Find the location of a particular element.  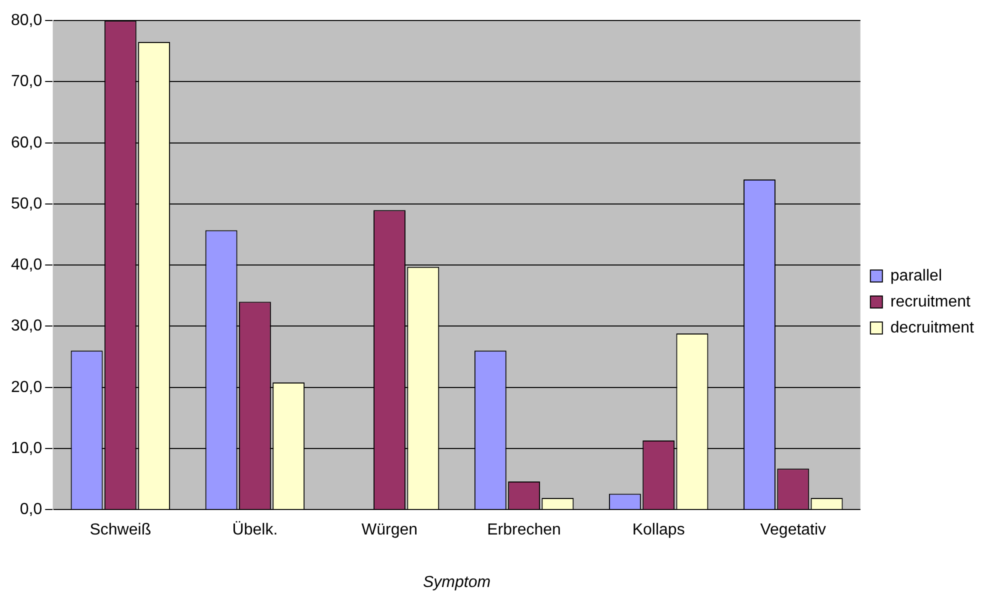

y-tick-label: 60,0 is located at coordinates (26, 143).